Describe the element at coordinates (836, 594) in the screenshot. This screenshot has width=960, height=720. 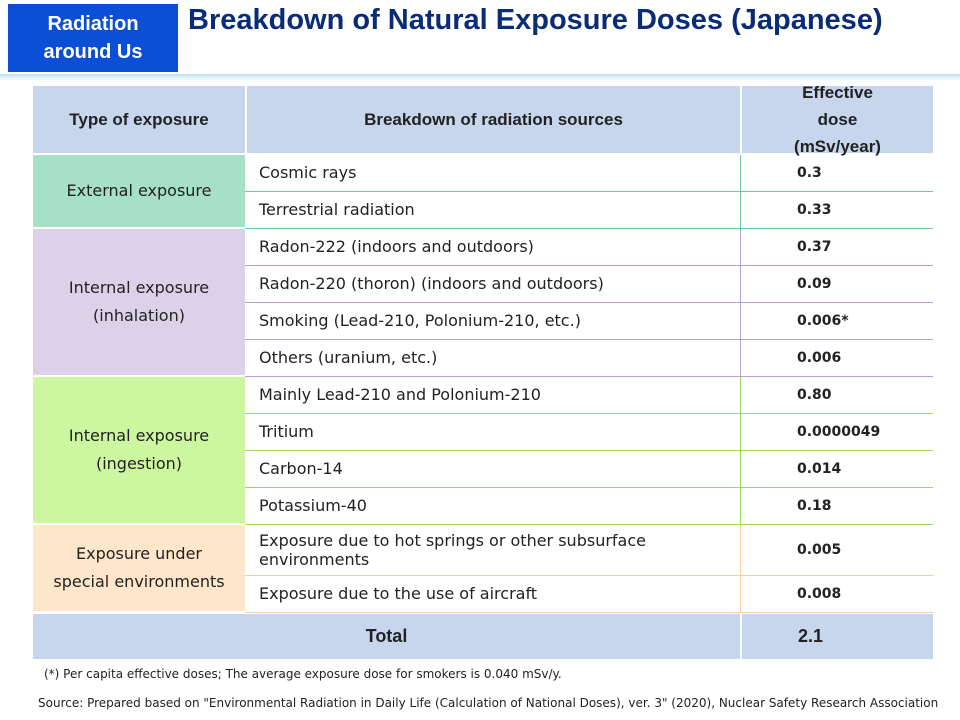
I see `dose-cell: 0.008` at that location.